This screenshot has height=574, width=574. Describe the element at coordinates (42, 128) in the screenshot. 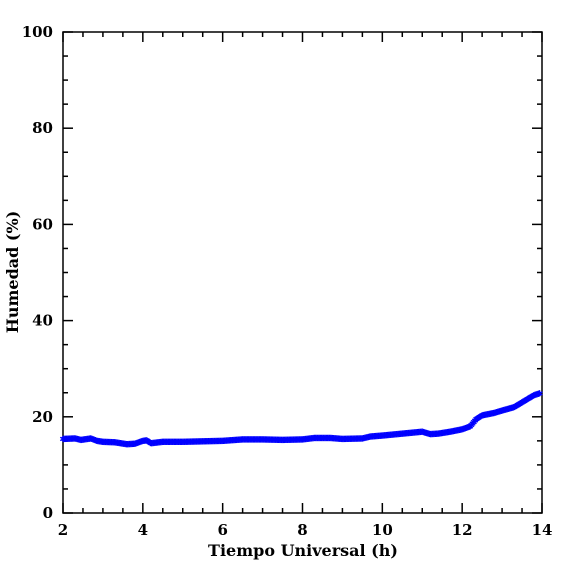

I see `y-tick-label: 80` at that location.